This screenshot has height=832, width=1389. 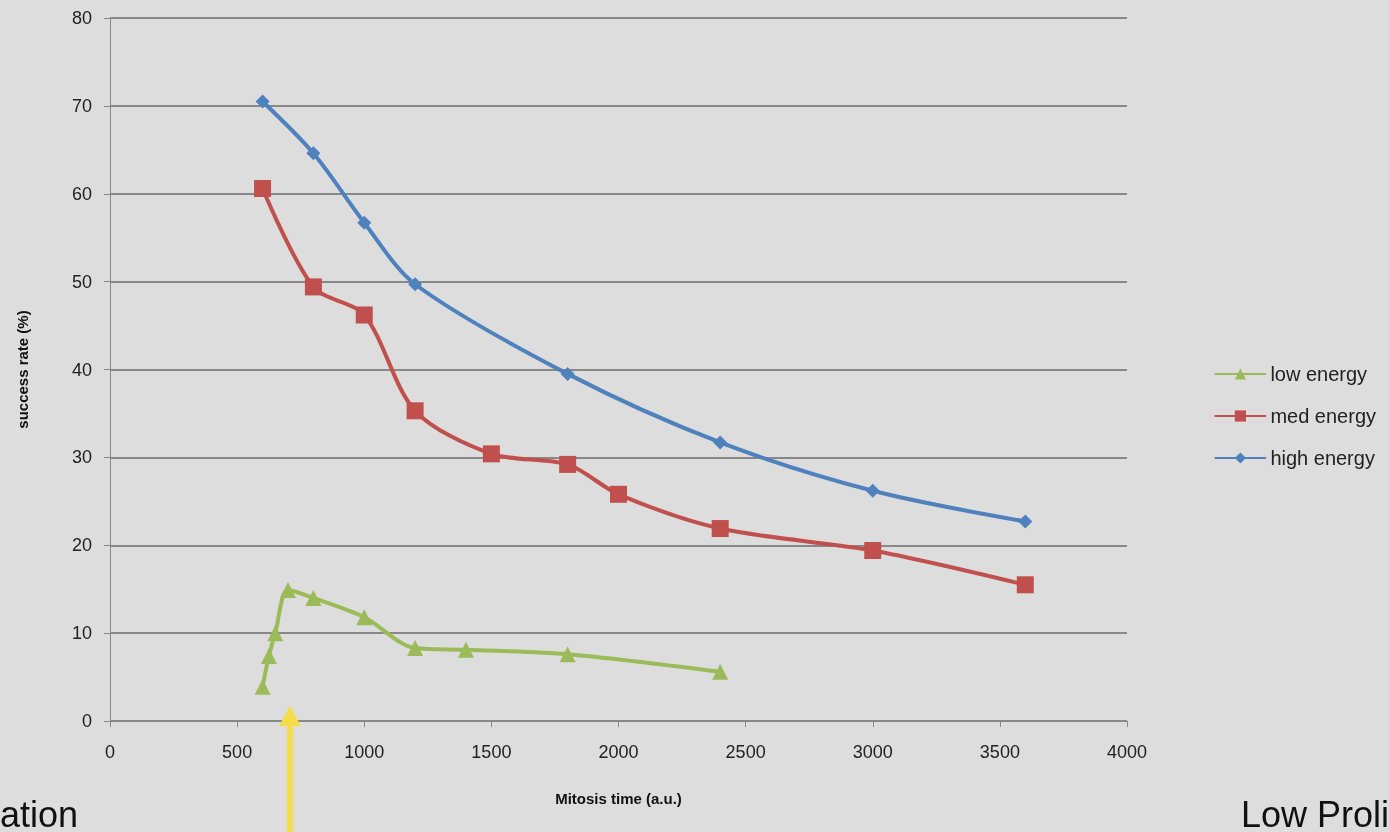 What do you see at coordinates (618, 752) in the screenshot?
I see `x-tick-label: 2000` at bounding box center [618, 752].